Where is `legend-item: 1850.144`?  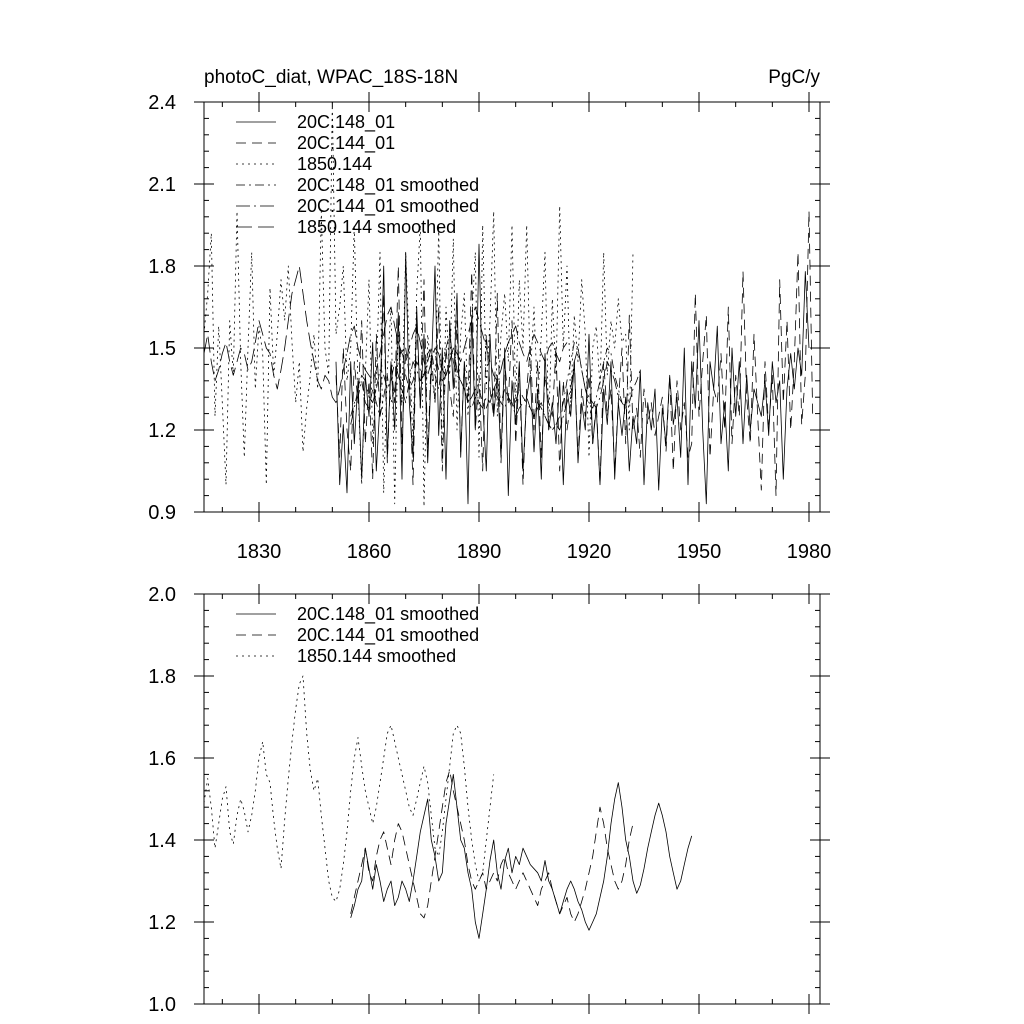 legend-item: 1850.144 is located at coordinates (304, 164).